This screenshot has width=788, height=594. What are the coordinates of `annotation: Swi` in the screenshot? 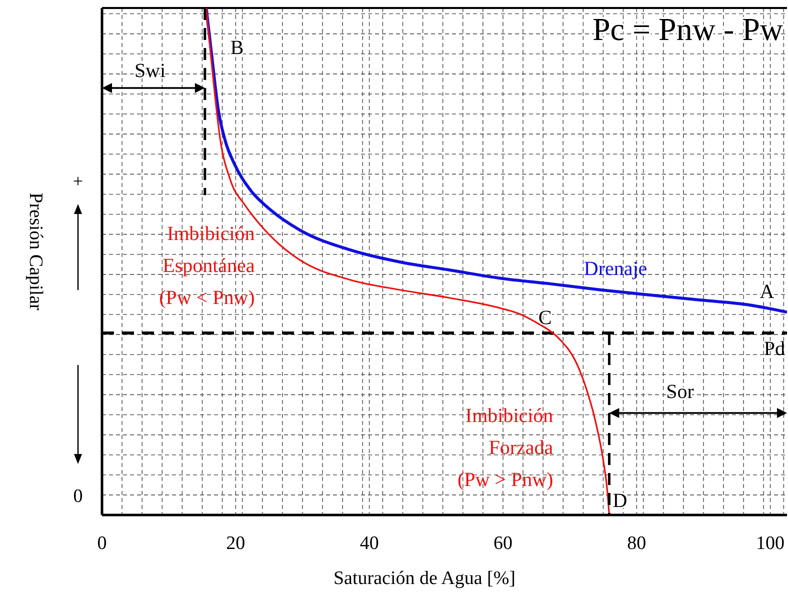 It's located at (150, 71).